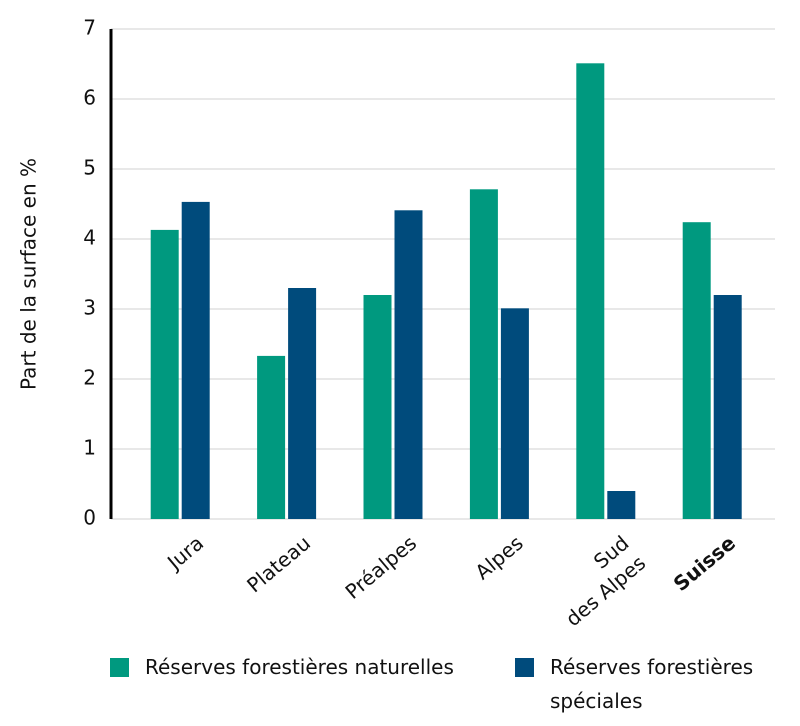  Describe the element at coordinates (89, 28) in the screenshot. I see `y-tick-label: 7` at that location.